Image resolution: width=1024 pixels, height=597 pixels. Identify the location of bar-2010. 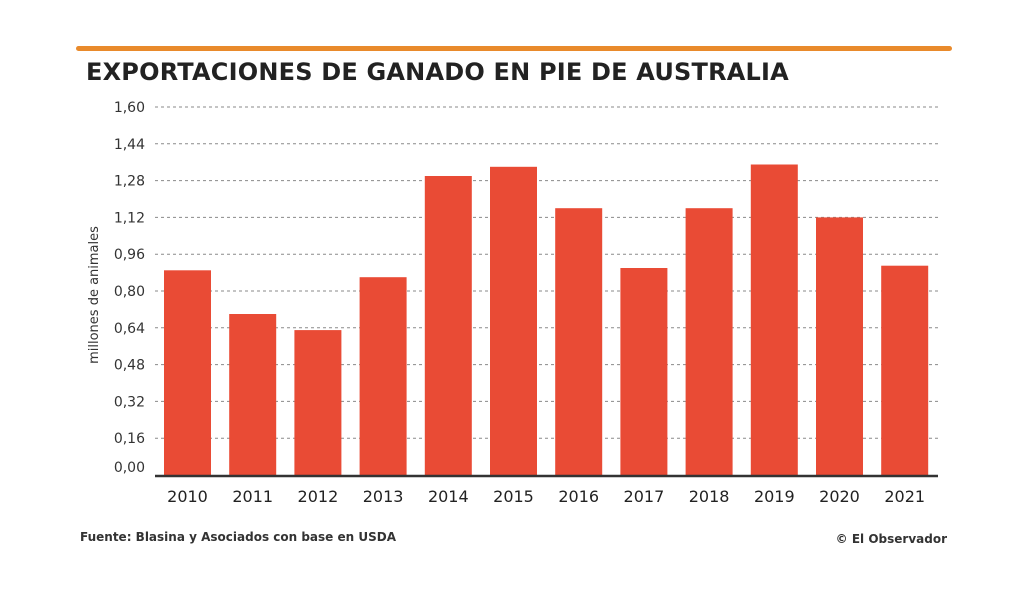
(187, 372).